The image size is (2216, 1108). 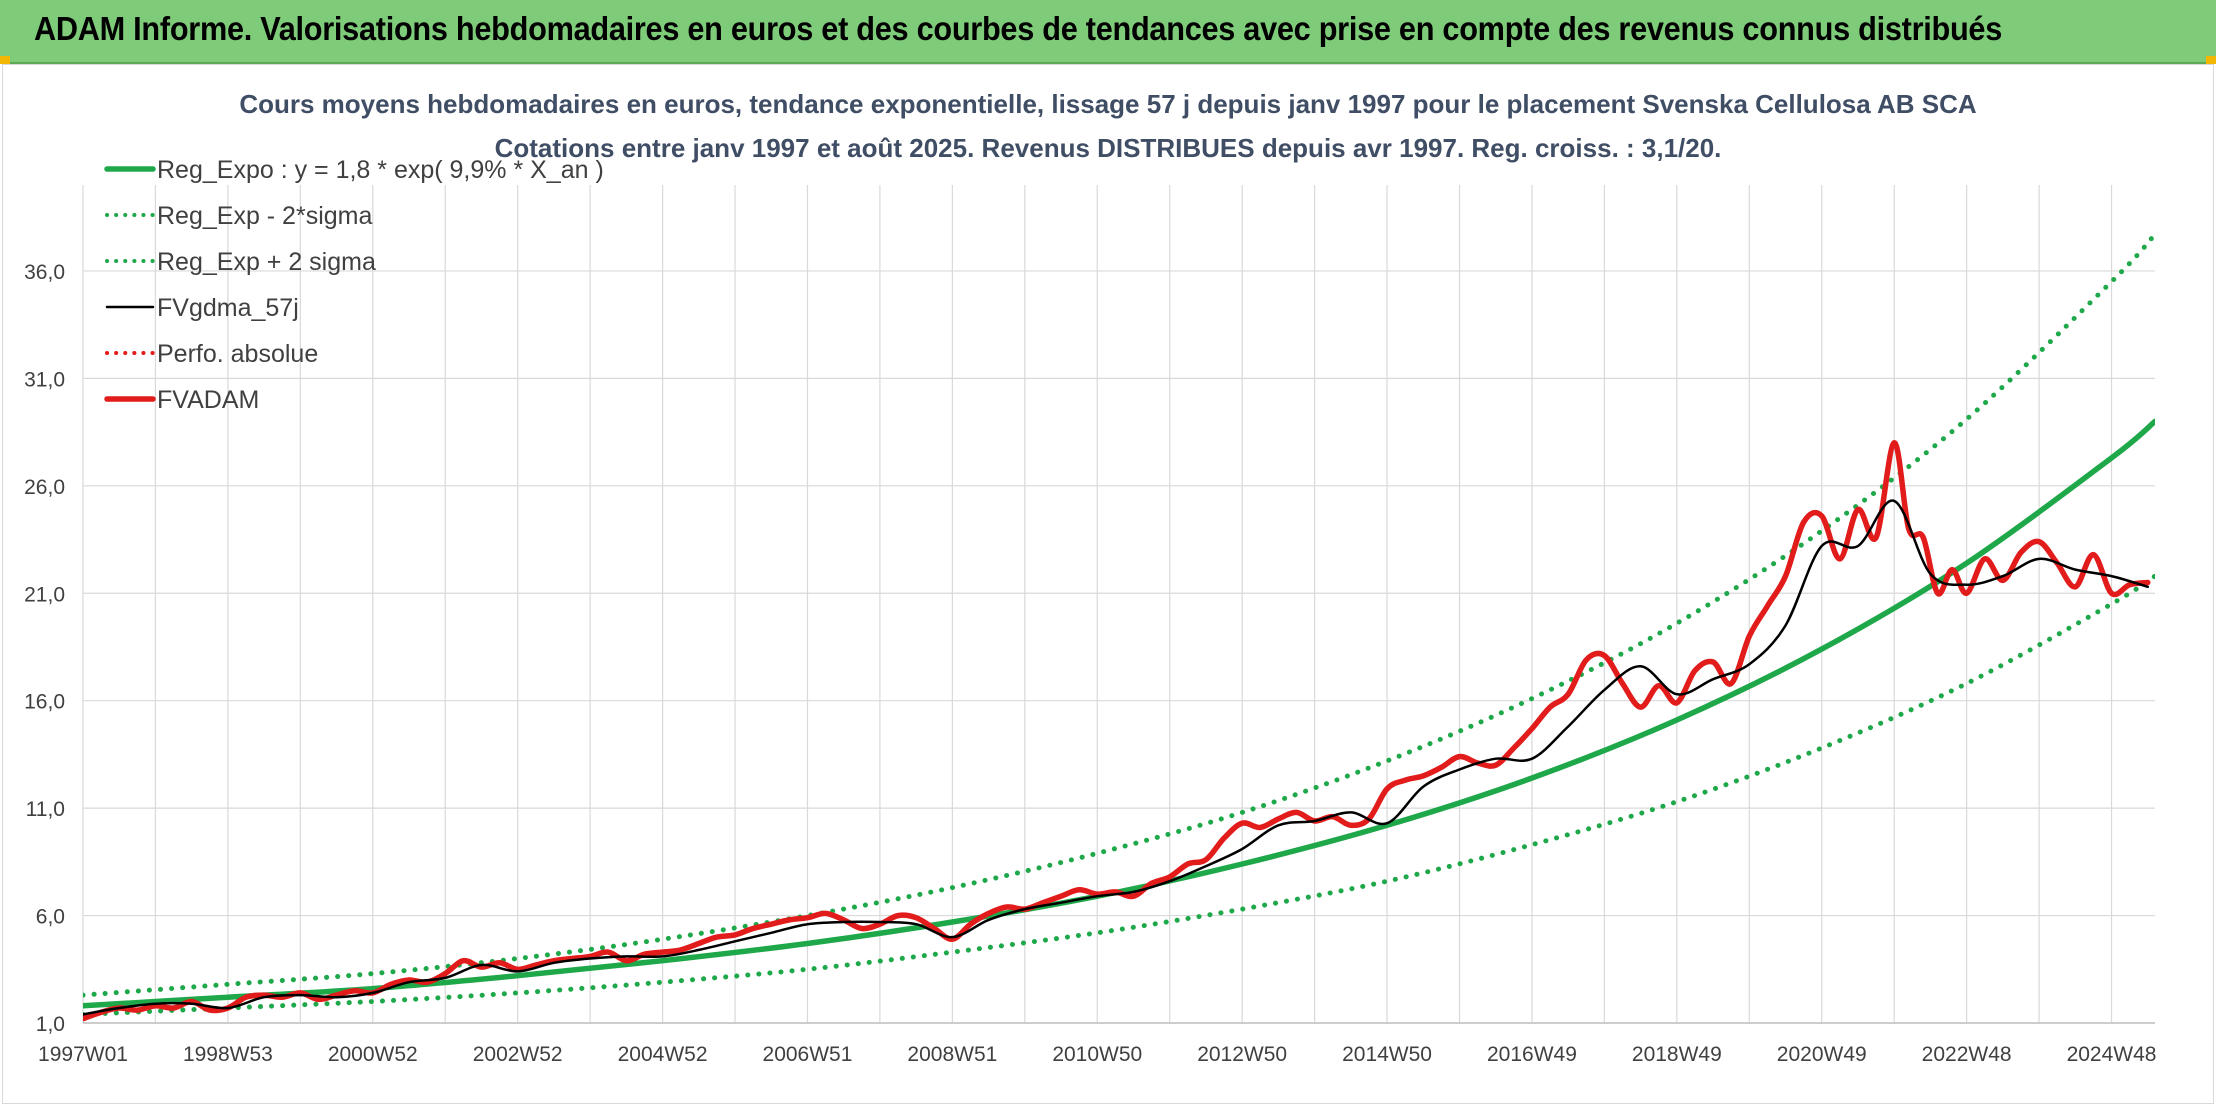 What do you see at coordinates (228, 308) in the screenshot?
I see `legend-label: FVgdma_57j` at bounding box center [228, 308].